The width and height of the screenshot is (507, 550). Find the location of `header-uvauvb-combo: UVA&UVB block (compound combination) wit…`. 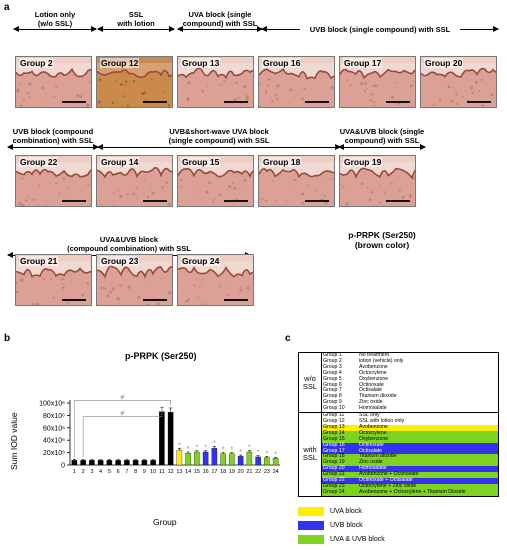

header-uvauvb-combo: UVA&UVB block (compound combination) wit… is located at coordinates (129, 244).